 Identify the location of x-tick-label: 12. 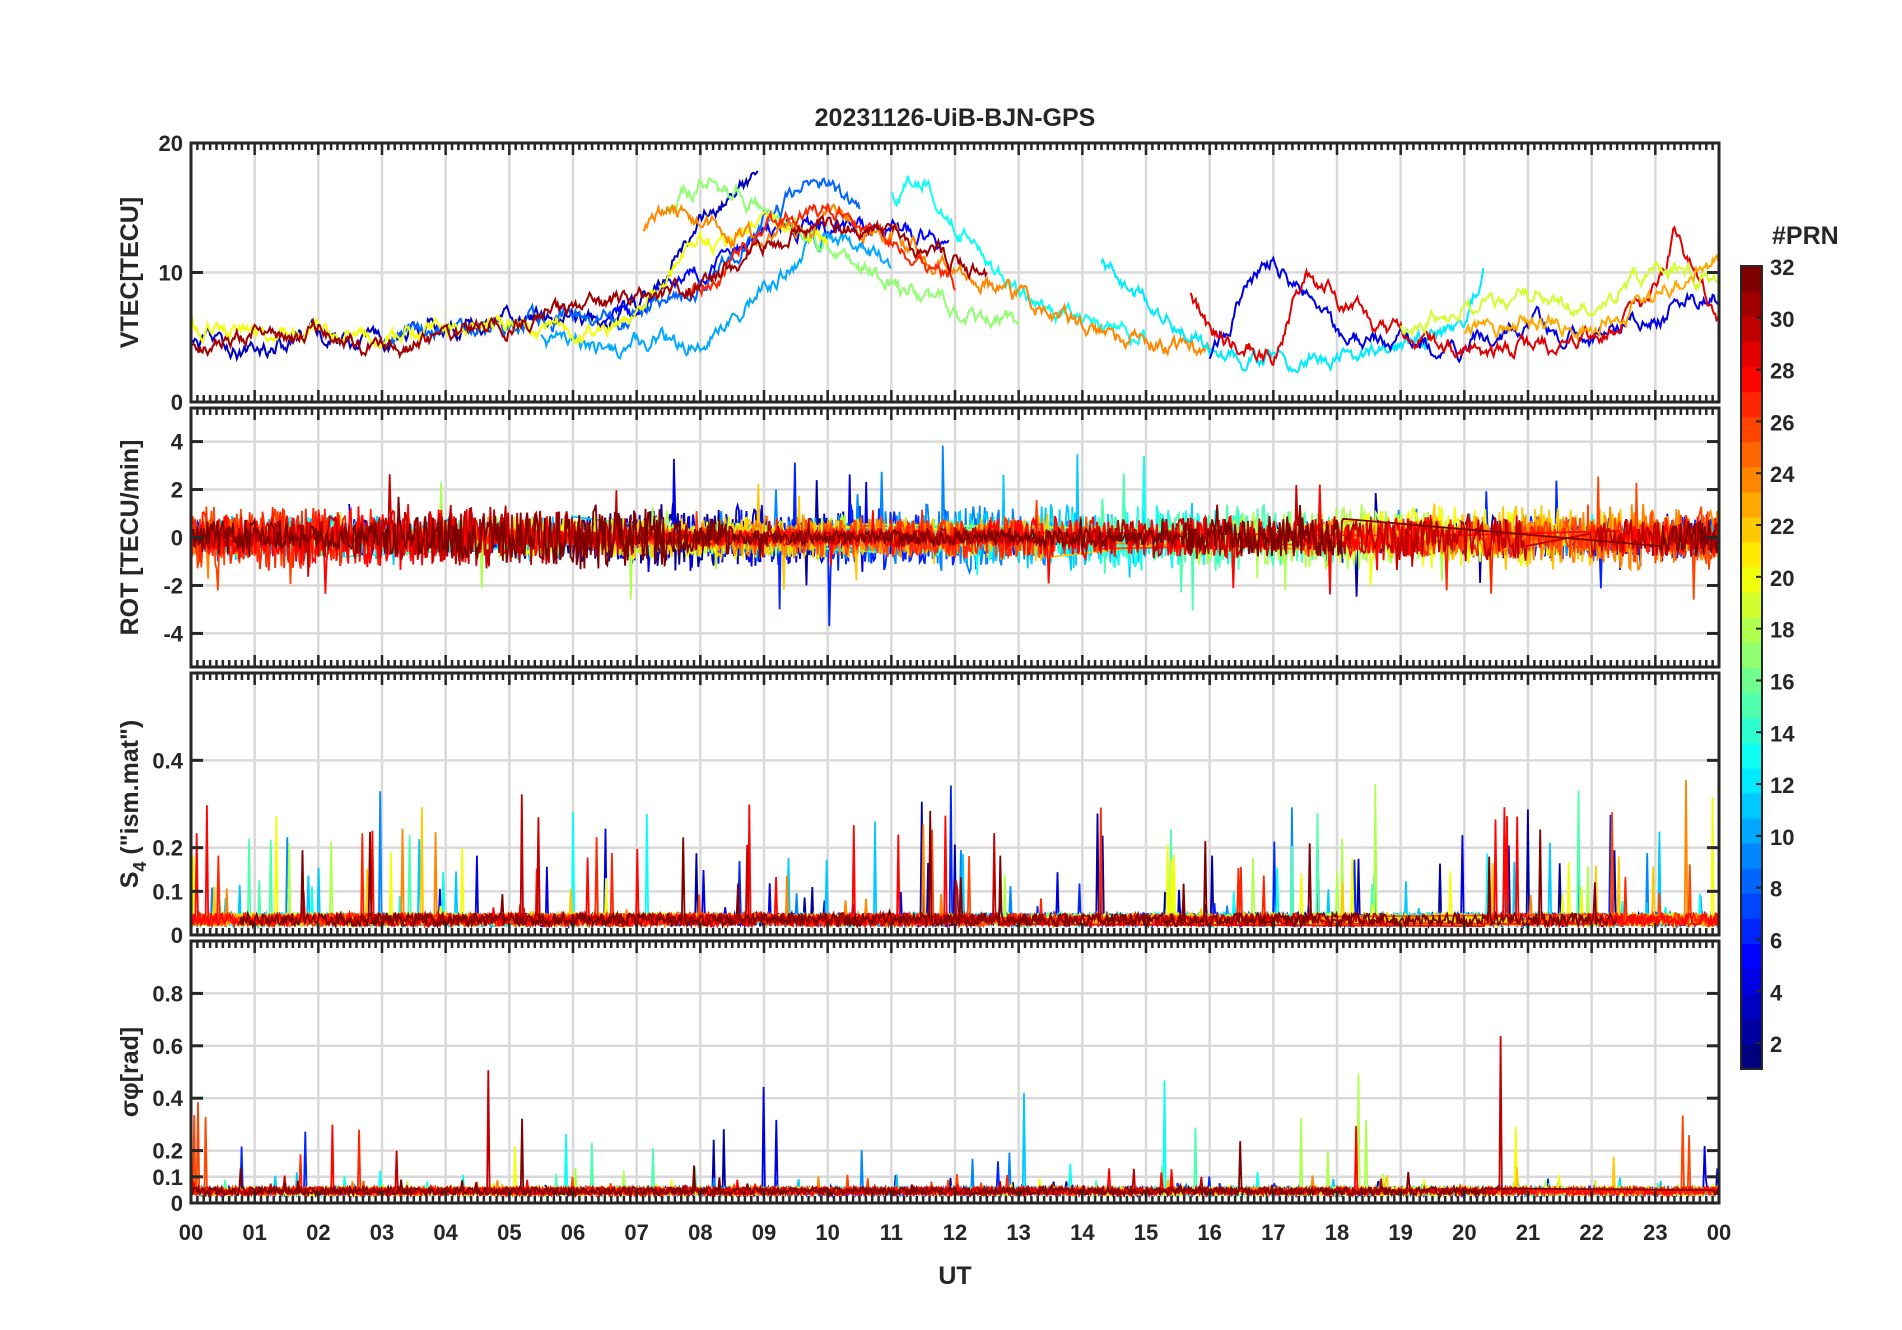
(955, 1232).